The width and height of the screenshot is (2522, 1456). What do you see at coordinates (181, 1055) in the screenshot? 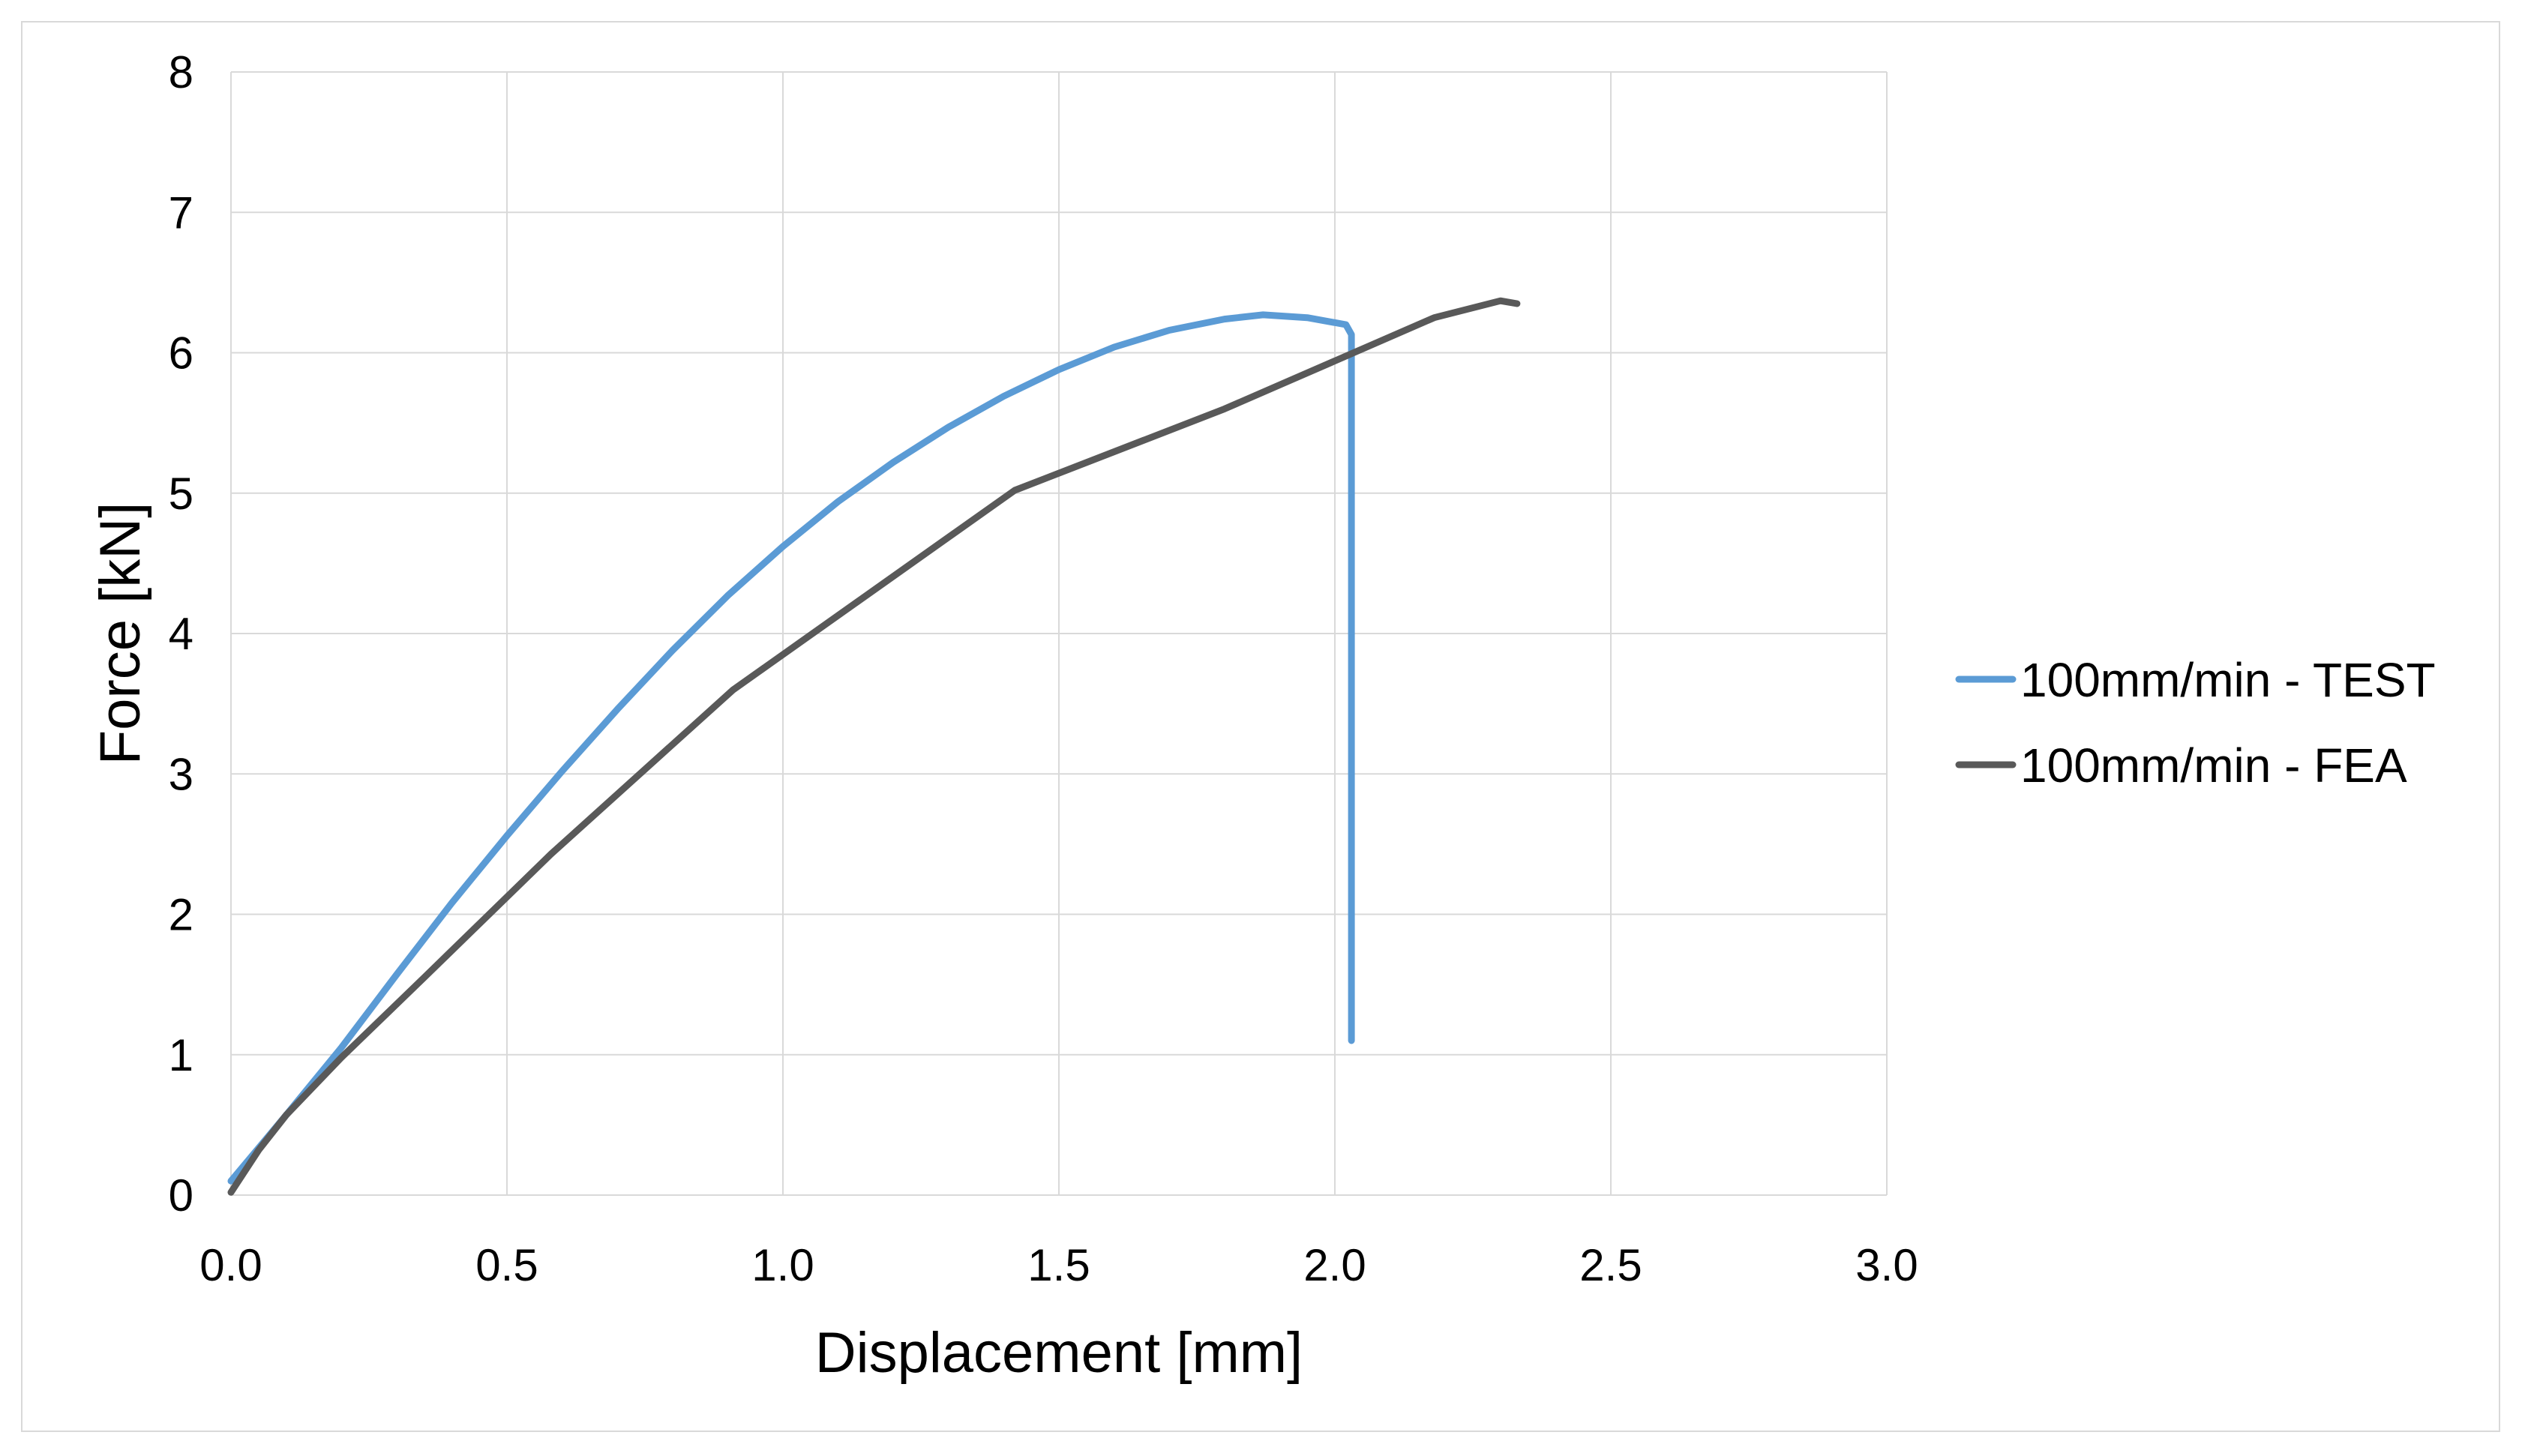
I see `y-tick-label: 1` at bounding box center [181, 1055].